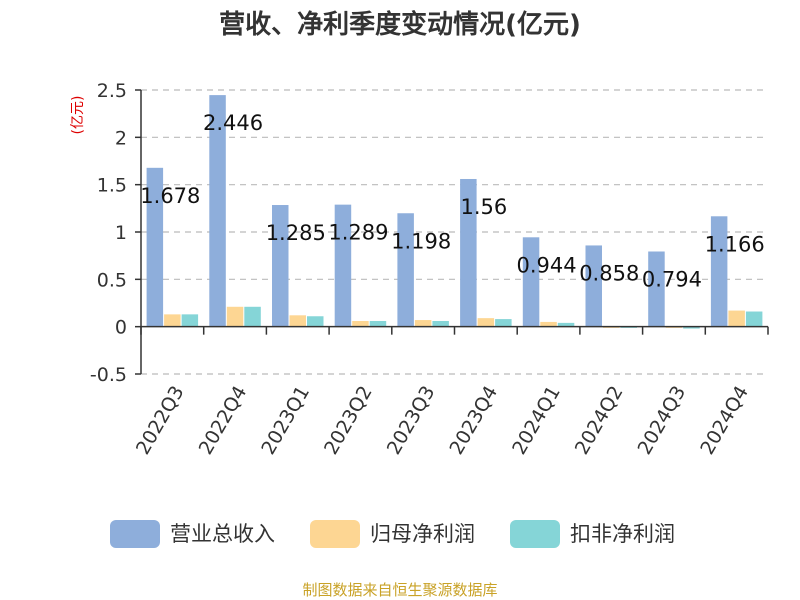 The width and height of the screenshot is (800, 600). Describe the element at coordinates (112, 280) in the screenshot. I see `y-tick-label: 0.5` at that location.